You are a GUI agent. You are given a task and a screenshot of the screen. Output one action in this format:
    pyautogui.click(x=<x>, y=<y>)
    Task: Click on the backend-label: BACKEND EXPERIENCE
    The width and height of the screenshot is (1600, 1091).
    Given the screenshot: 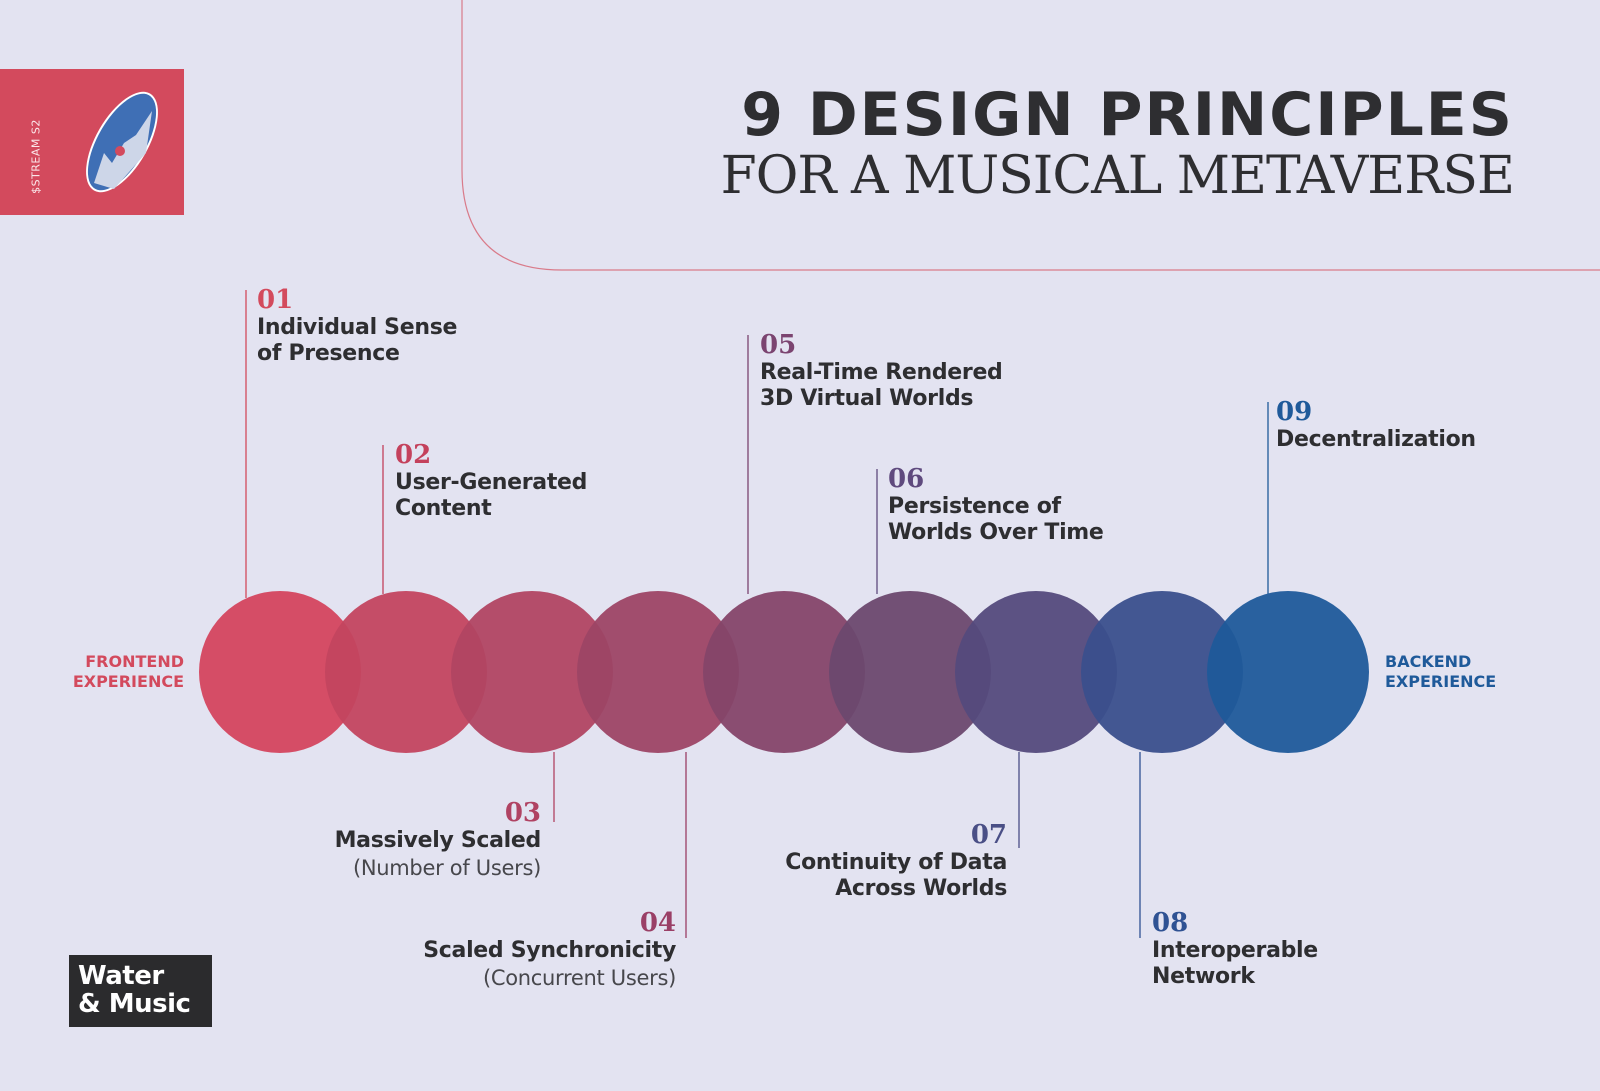 What is the action you would take?
    pyautogui.click(x=1440, y=672)
    